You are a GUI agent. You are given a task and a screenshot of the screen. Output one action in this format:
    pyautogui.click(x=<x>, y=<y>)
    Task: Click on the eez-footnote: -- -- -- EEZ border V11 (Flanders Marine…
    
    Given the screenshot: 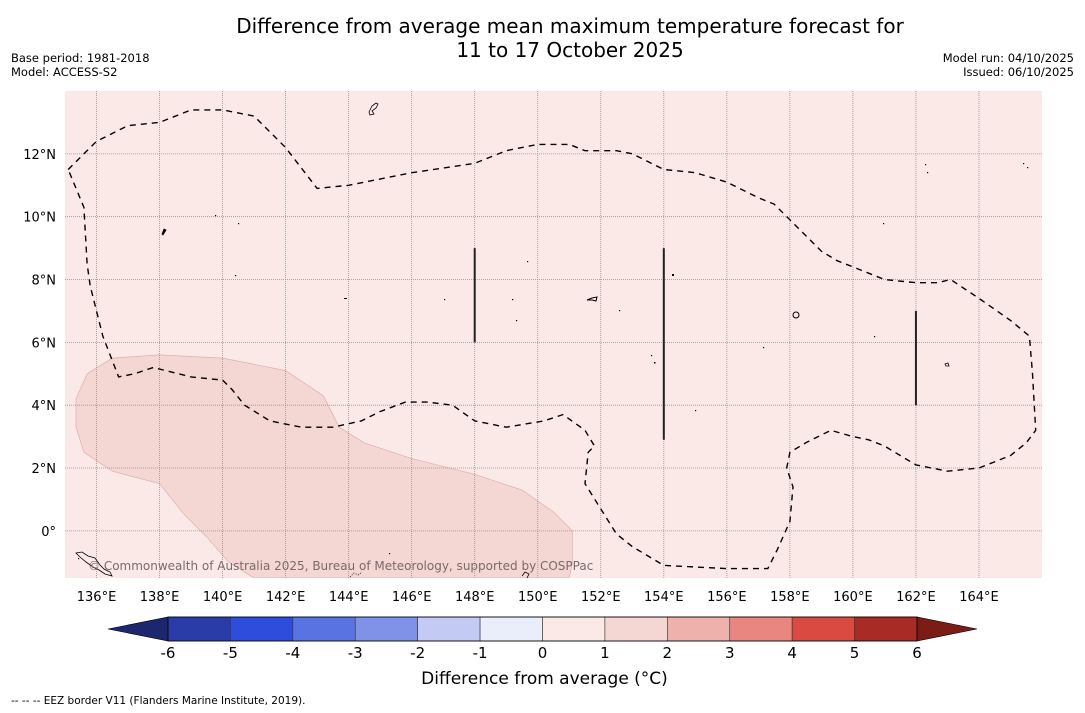 What is the action you would take?
    pyautogui.click(x=158, y=701)
    